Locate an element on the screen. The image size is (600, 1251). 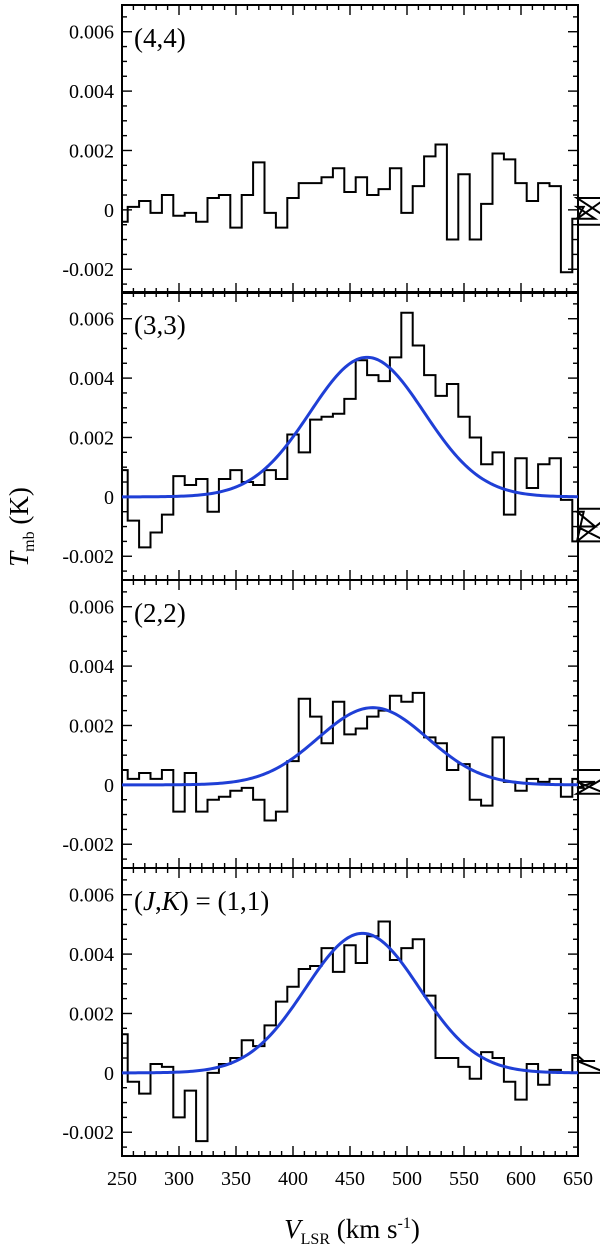
x-axis-title: VLSR (km s-1) is located at coordinates (352, 1231).